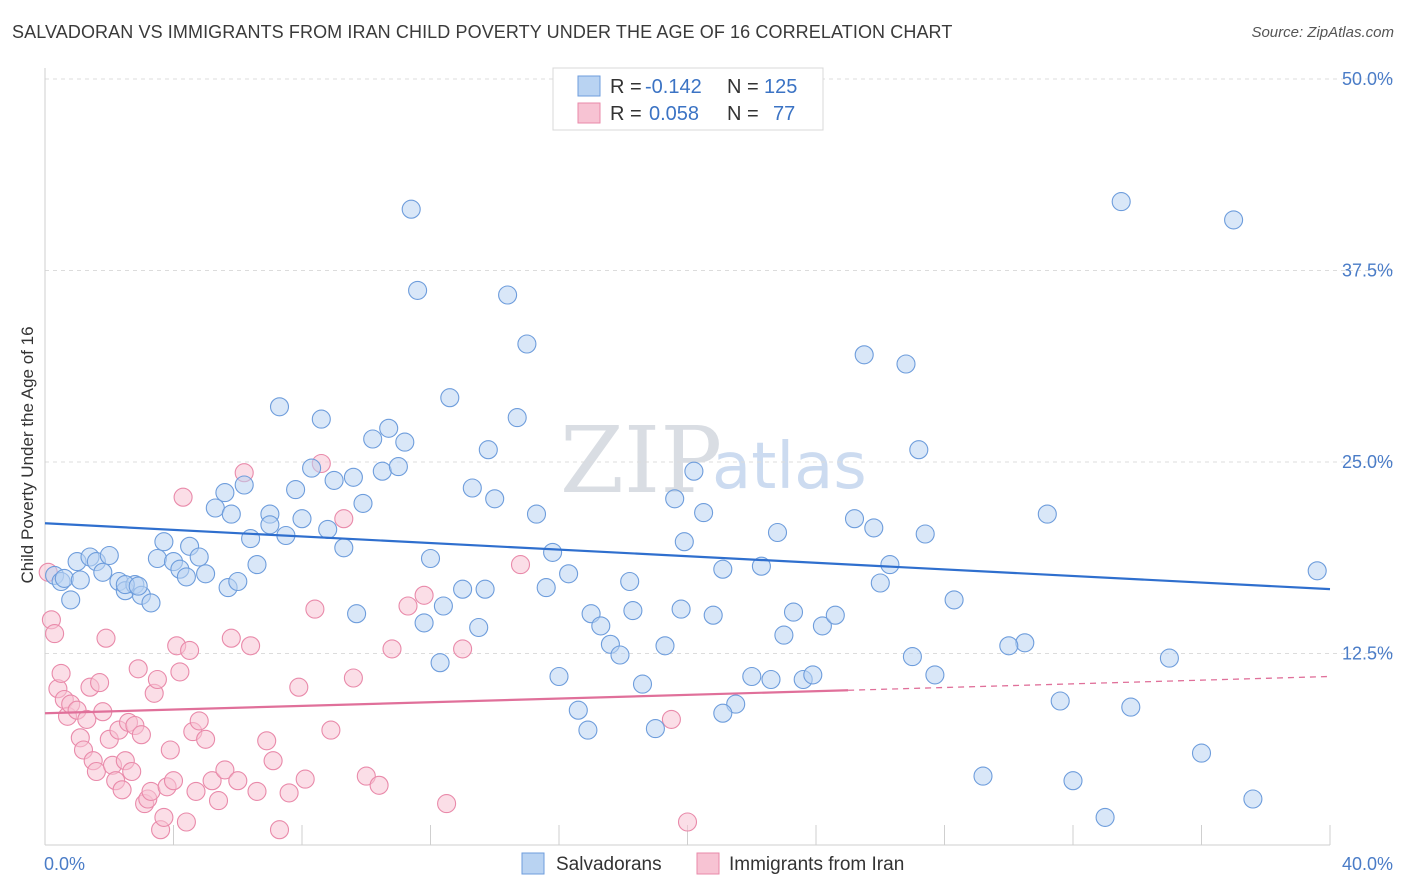 The image size is (1406, 892). Describe the element at coordinates (688, 99) in the screenshot. I see `legend-box: R = -0.142 N = 125 R = 0.058 N = 77` at that location.